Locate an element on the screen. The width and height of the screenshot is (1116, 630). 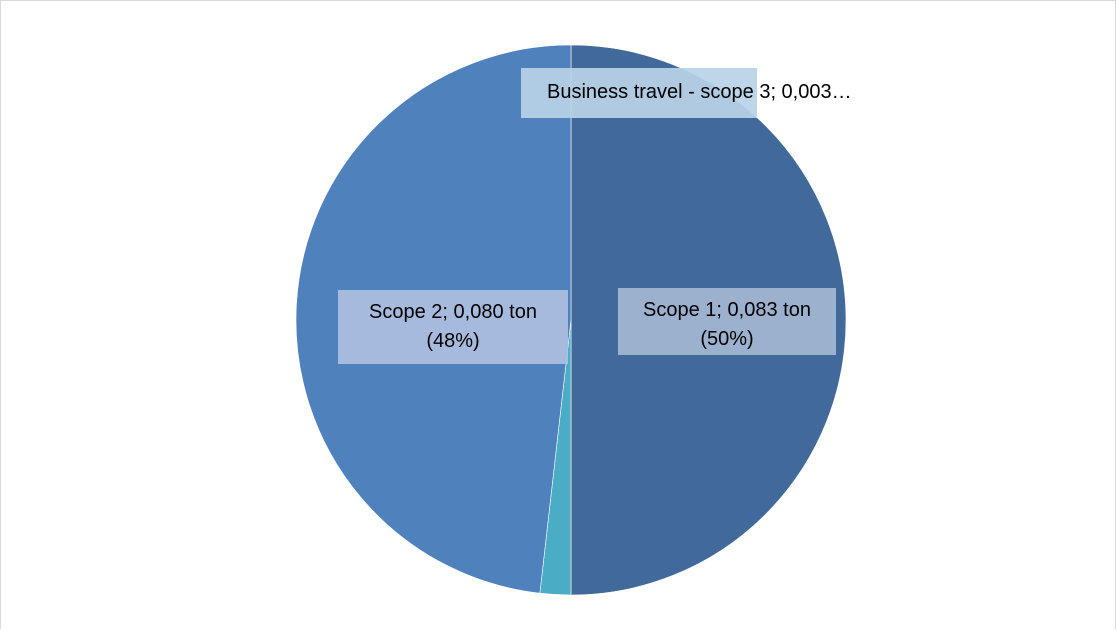
data-label-scope-2: Scope 2; 0,080 ton (48%) is located at coordinates (453, 327).